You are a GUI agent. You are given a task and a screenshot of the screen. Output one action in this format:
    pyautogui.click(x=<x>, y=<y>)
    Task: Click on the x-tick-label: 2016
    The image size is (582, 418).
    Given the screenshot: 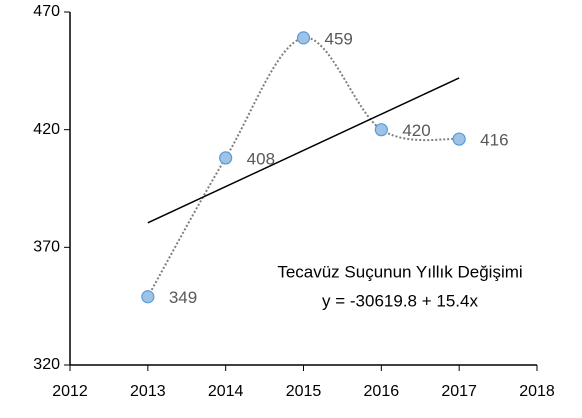 What is the action you would take?
    pyautogui.click(x=382, y=391)
    